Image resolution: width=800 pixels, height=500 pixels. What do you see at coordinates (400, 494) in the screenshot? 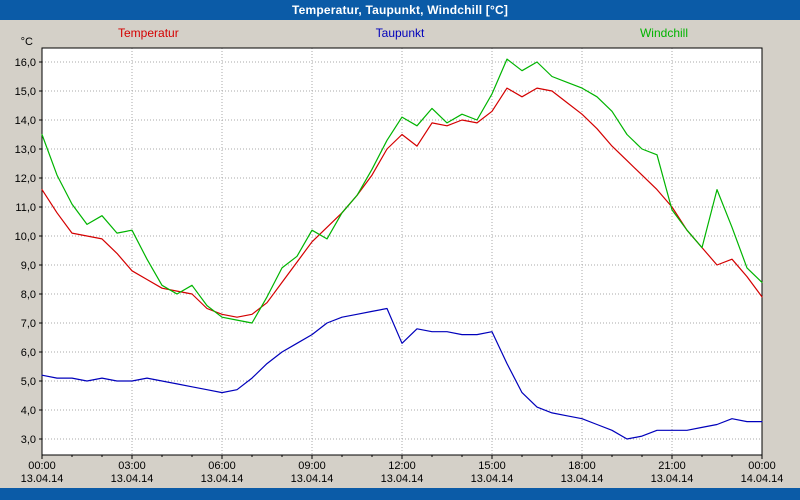
I see `bottom-bar` at bounding box center [400, 494].